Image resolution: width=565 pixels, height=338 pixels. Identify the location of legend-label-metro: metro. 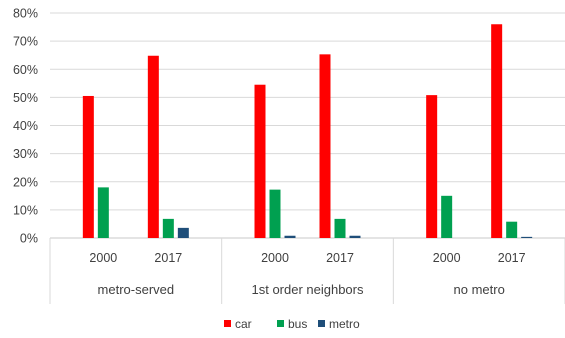
(344, 324).